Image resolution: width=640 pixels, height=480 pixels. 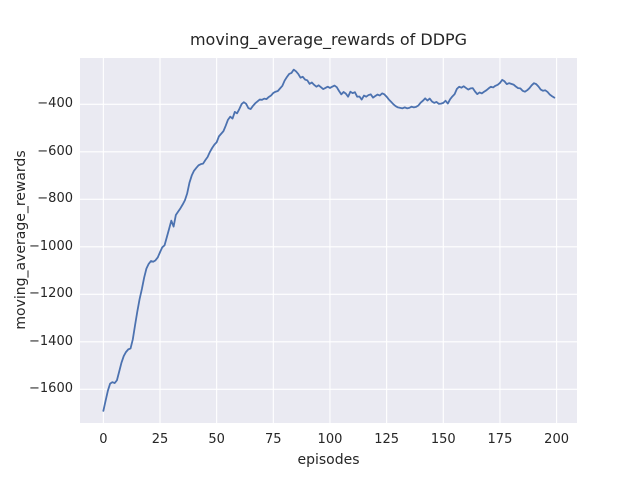 I want to click on y-tick-label: −1200, so click(x=51, y=294).